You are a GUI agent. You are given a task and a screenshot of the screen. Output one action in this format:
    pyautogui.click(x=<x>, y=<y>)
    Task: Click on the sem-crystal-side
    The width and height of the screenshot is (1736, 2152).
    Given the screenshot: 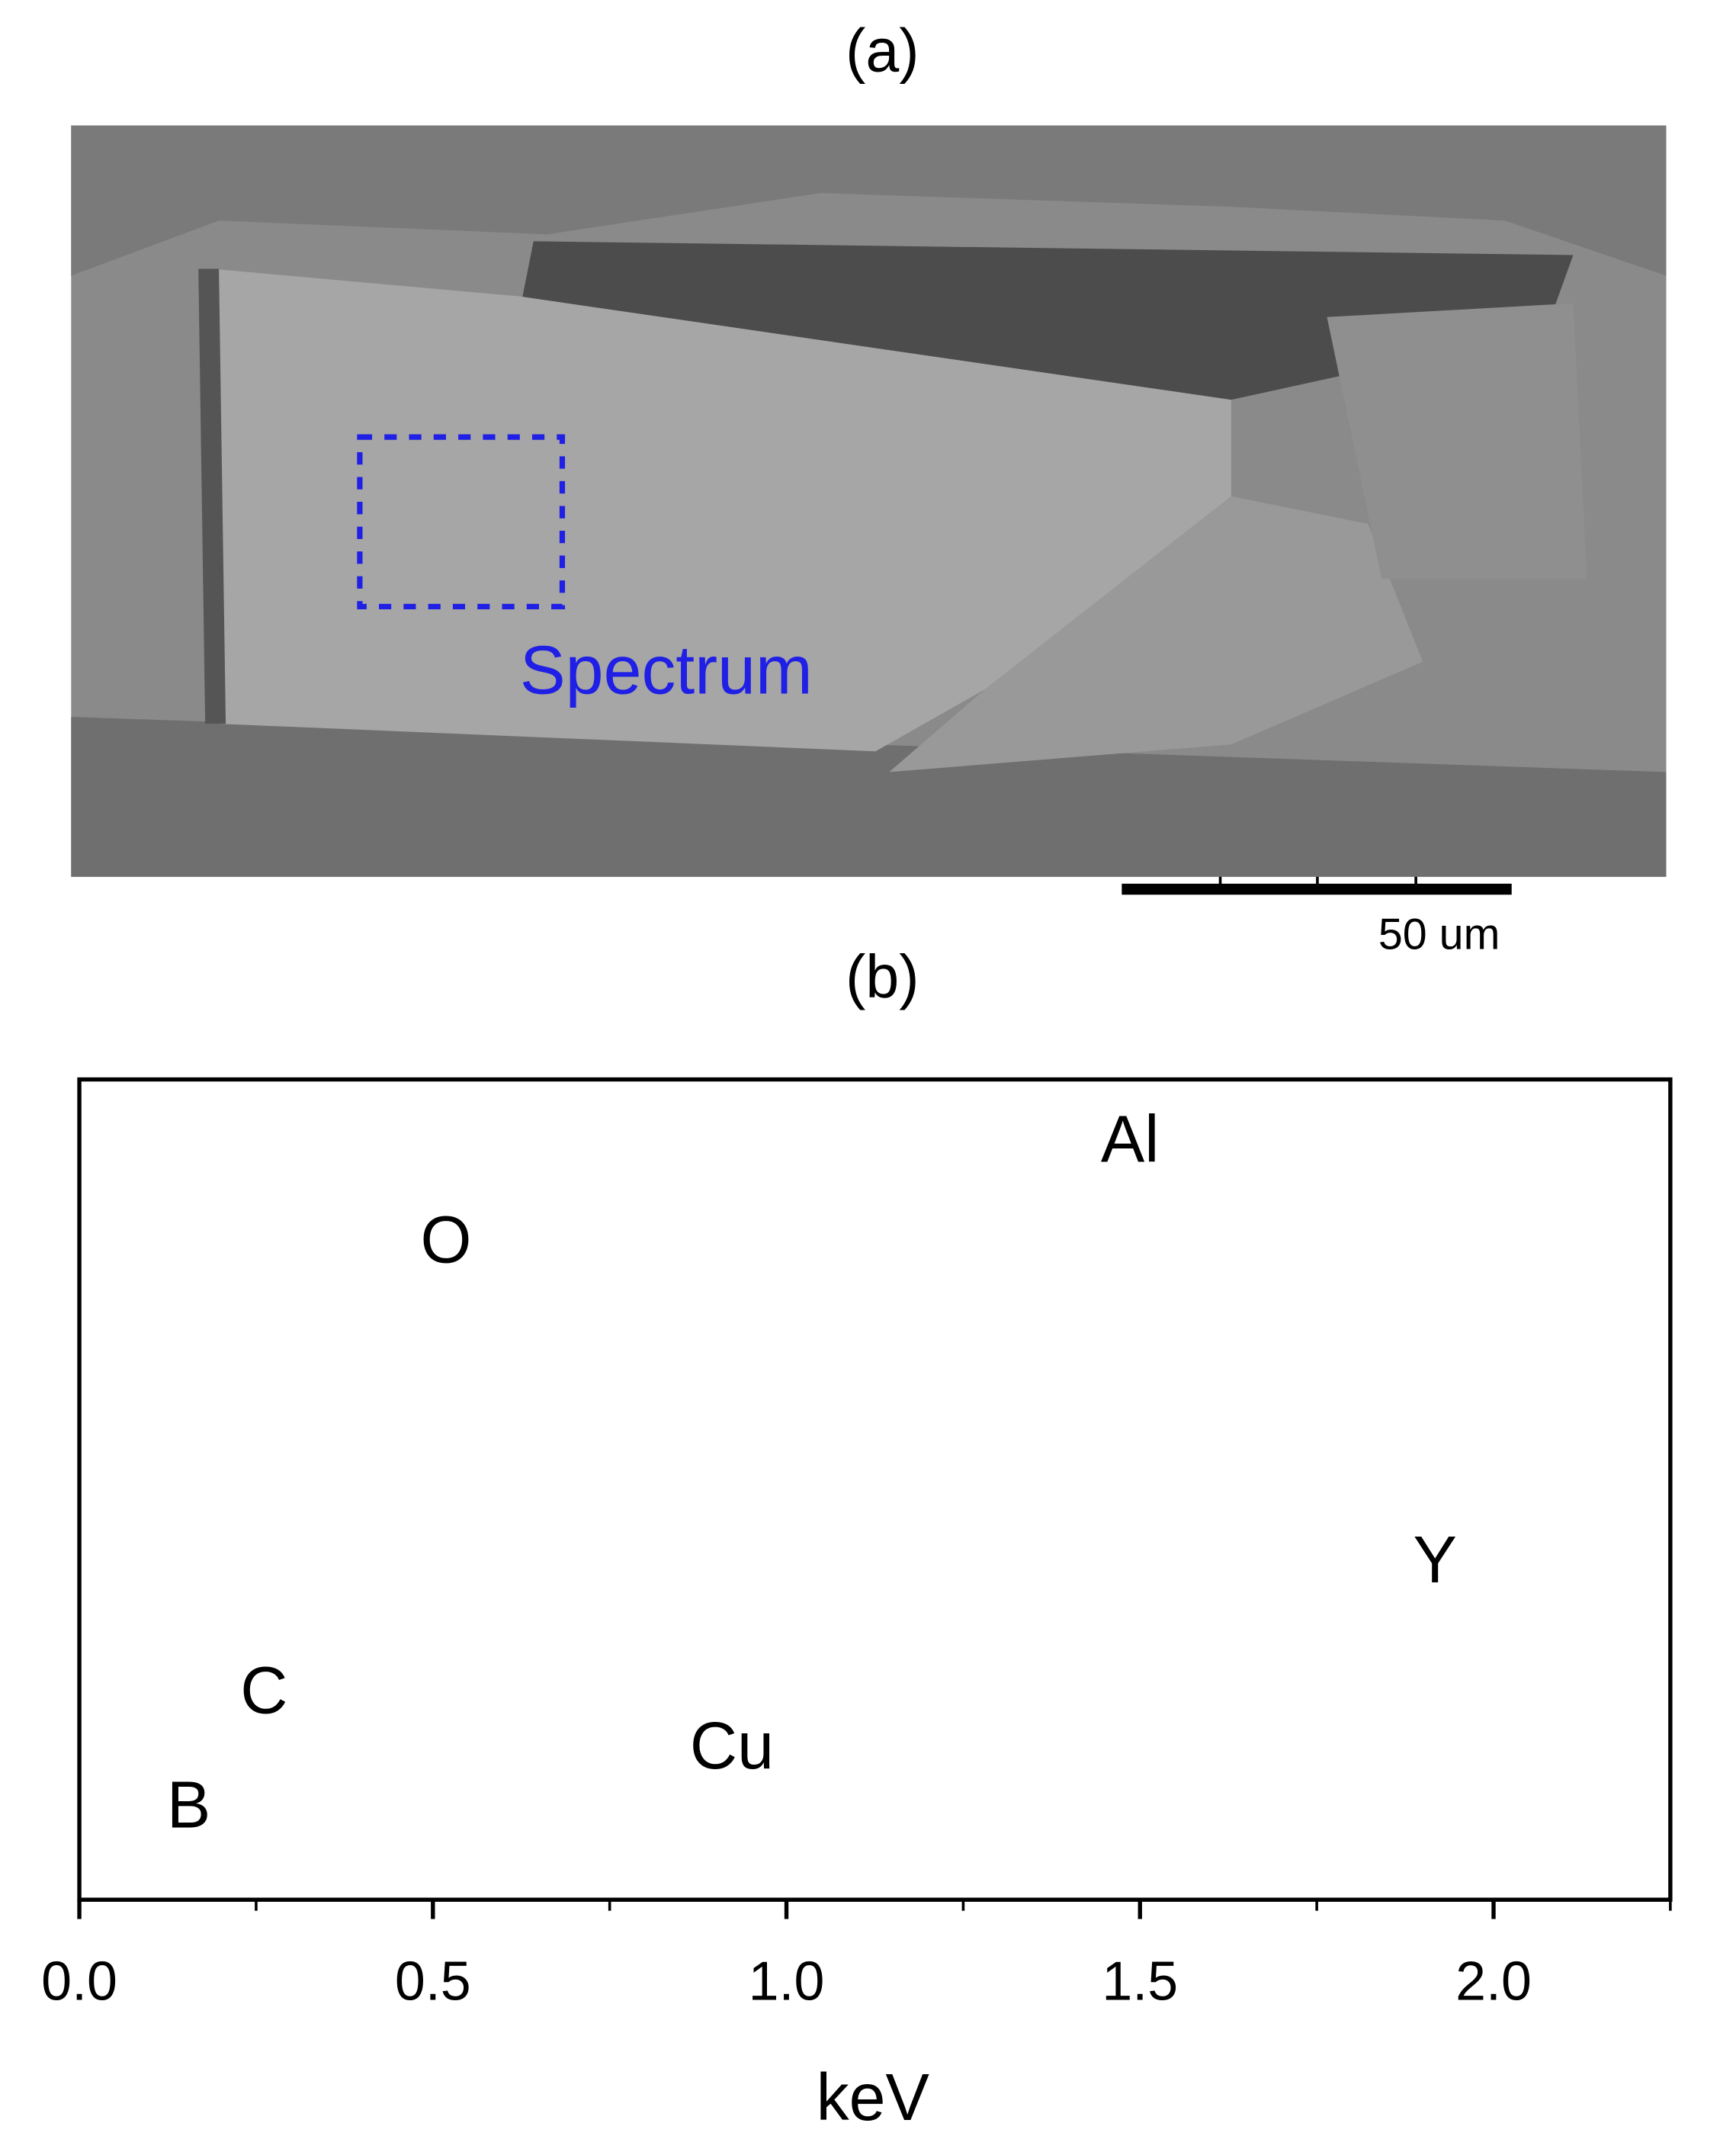 What is the action you would take?
    pyautogui.click(x=1156, y=634)
    